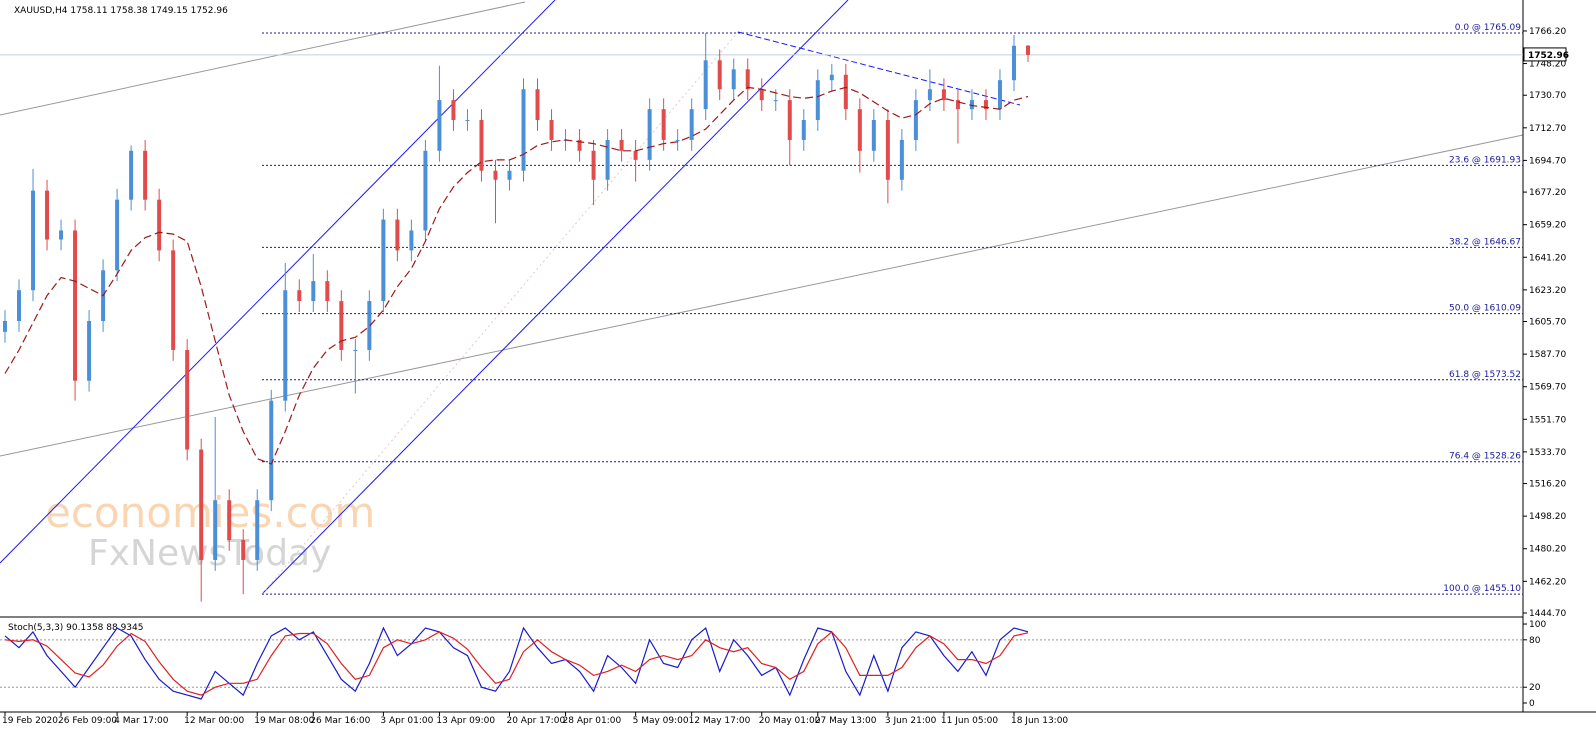 This screenshot has width=1596, height=747. Describe the element at coordinates (1547, 614) in the screenshot. I see `y-tick-label: 1444.70` at that location.